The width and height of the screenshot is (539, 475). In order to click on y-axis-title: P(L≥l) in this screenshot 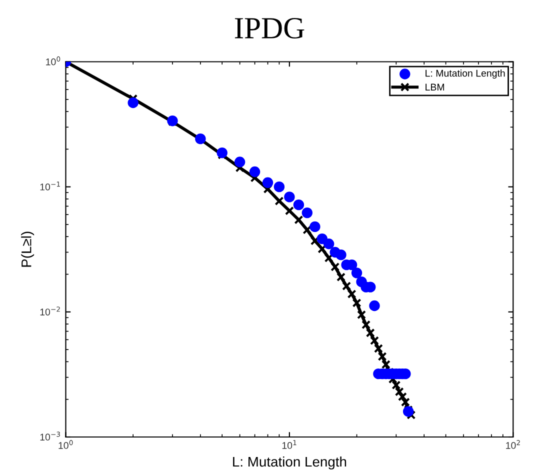, I will do `click(27, 249)`.